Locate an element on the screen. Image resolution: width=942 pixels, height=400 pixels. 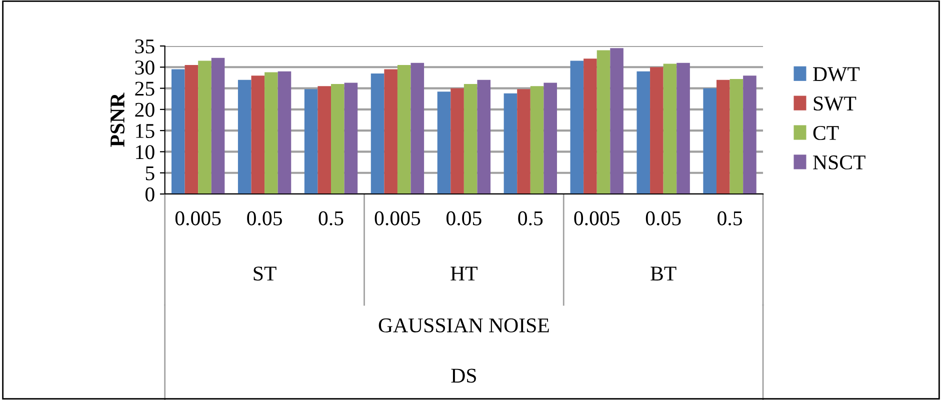
text: GAUSSIAN NOISE is located at coordinates (463, 325).